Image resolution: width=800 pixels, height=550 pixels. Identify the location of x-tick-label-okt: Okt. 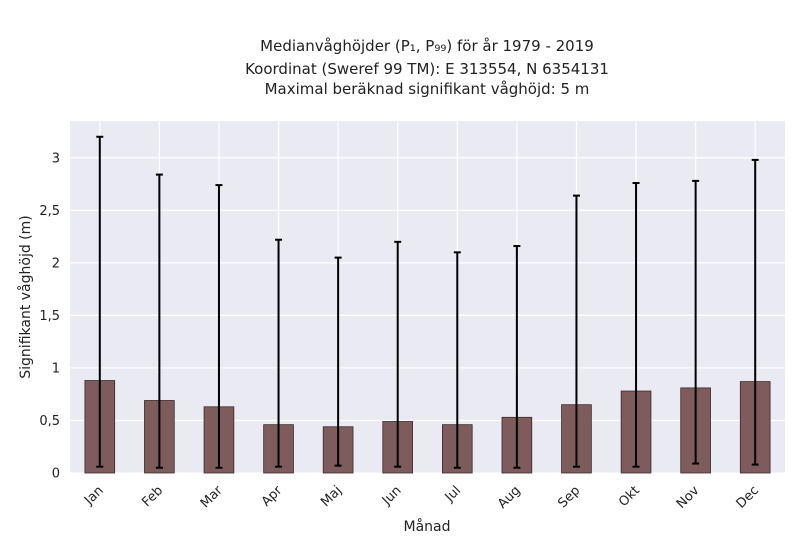
(629, 496).